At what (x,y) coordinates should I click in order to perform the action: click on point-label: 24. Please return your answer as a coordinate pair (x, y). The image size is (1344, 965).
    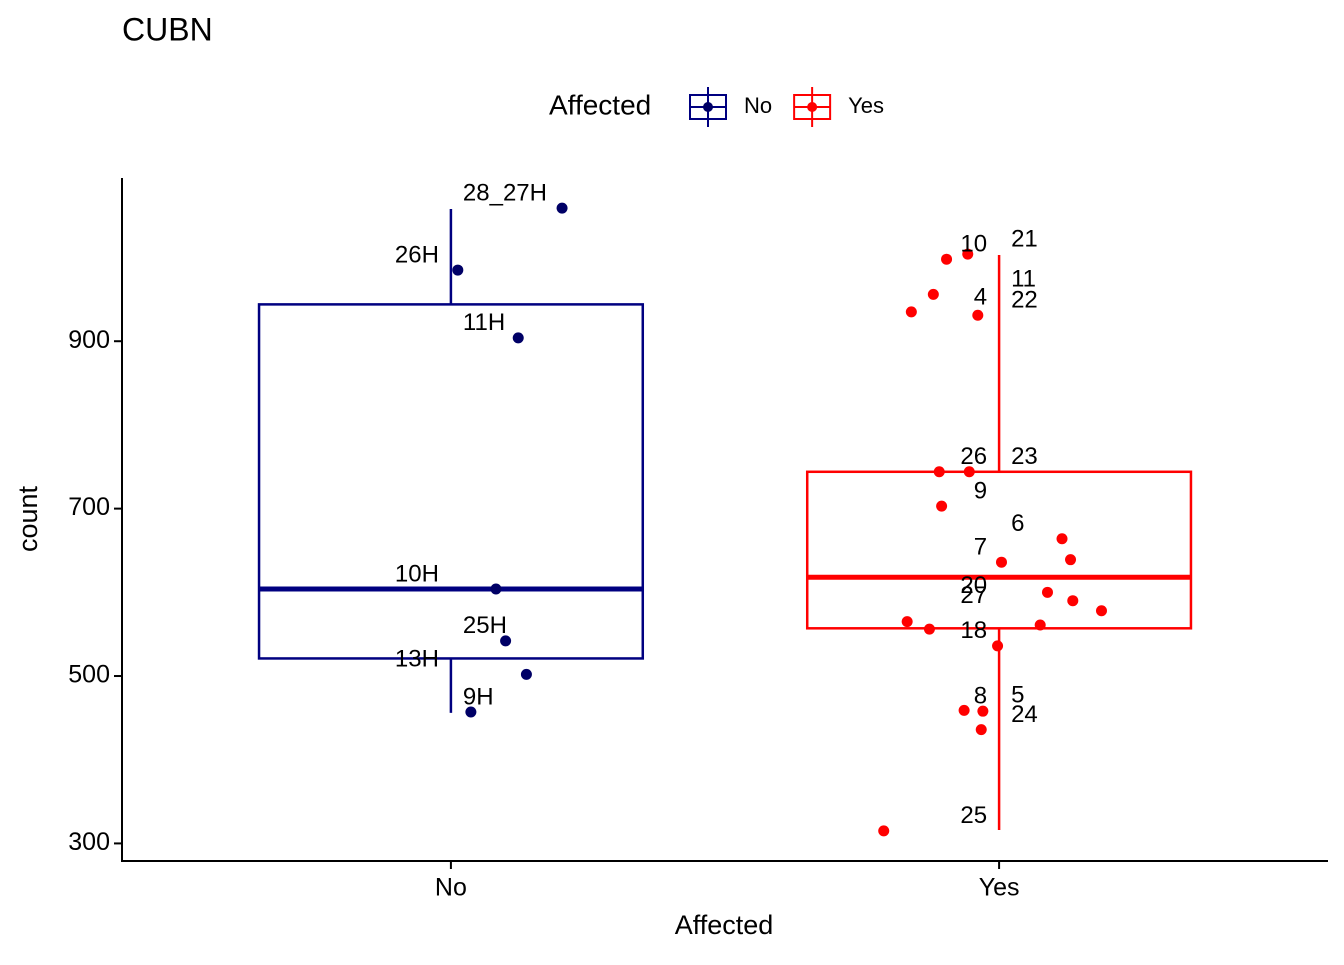
    Looking at the image, I should click on (1024, 714).